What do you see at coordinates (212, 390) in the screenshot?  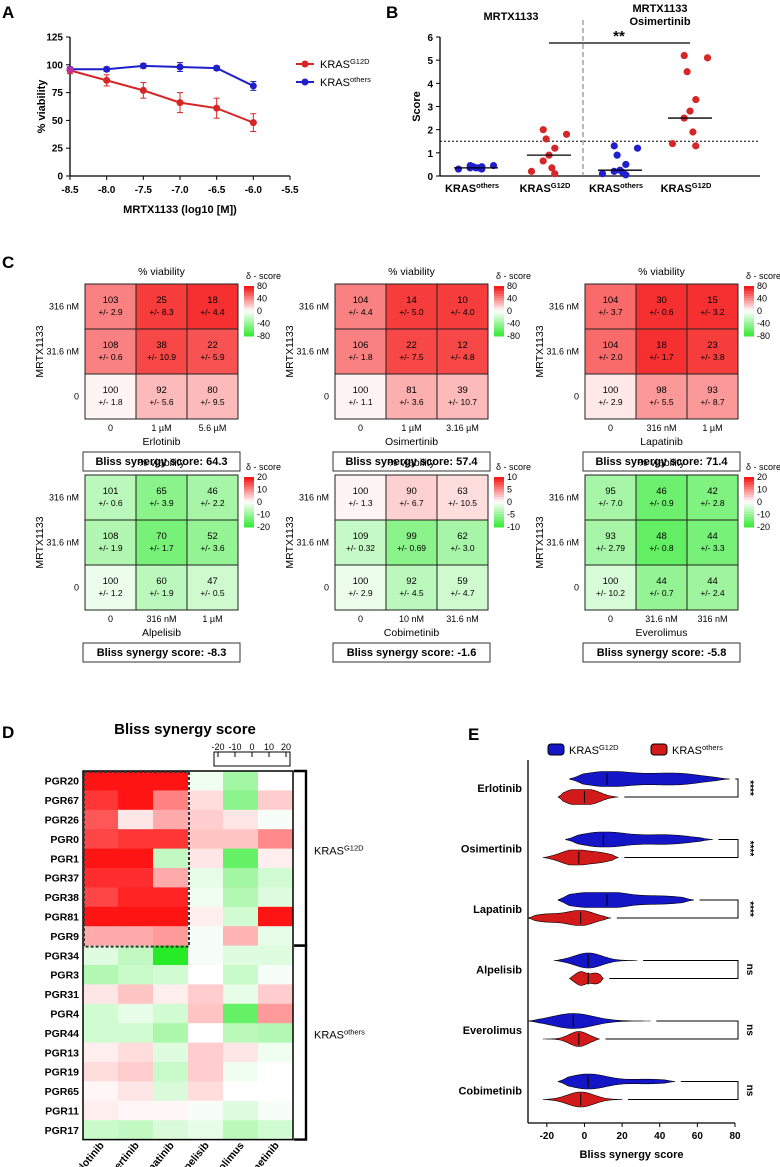 I see `cell-value: 80` at bounding box center [212, 390].